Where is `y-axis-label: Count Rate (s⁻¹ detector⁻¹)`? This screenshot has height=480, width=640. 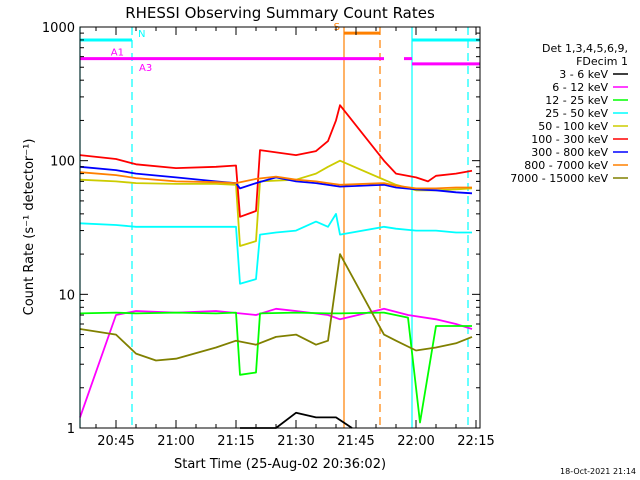
y-axis-label: Count Rate (s⁻¹ detector⁻¹) is located at coordinates (29, 227).